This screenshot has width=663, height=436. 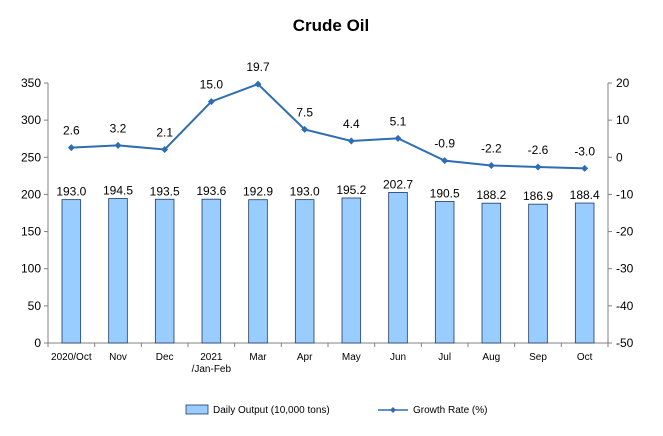 I want to click on right-axis-tick-label: -50, so click(x=625, y=343).